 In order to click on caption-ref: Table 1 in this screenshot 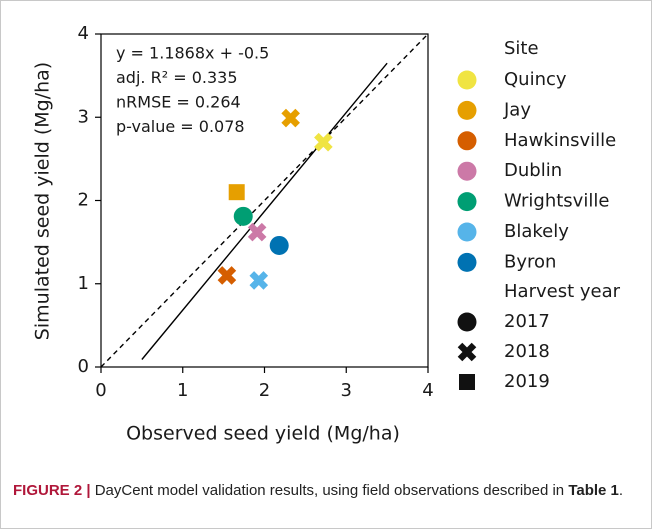, I will do `click(593, 490)`.